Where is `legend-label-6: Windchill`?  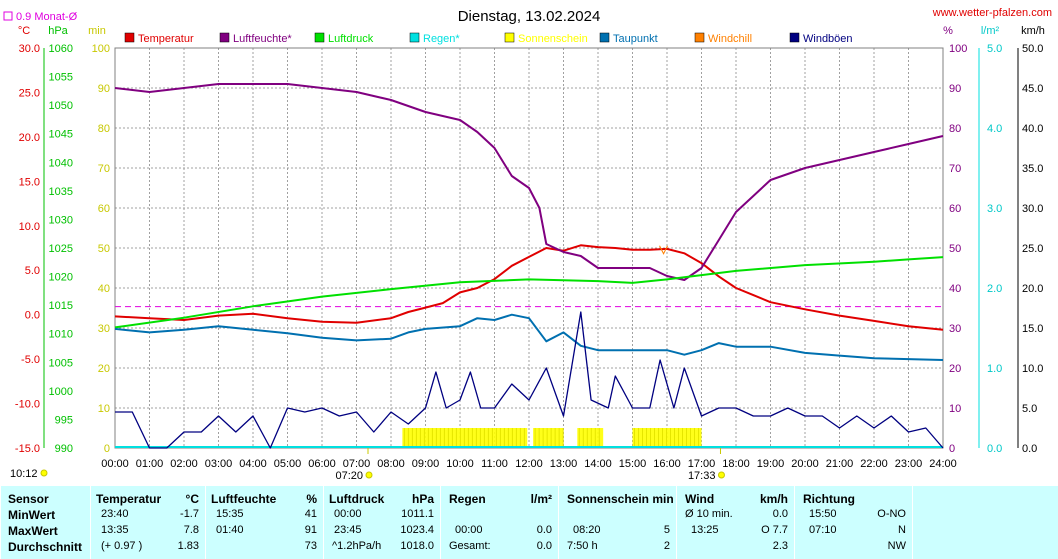 legend-label-6: Windchill is located at coordinates (730, 39).